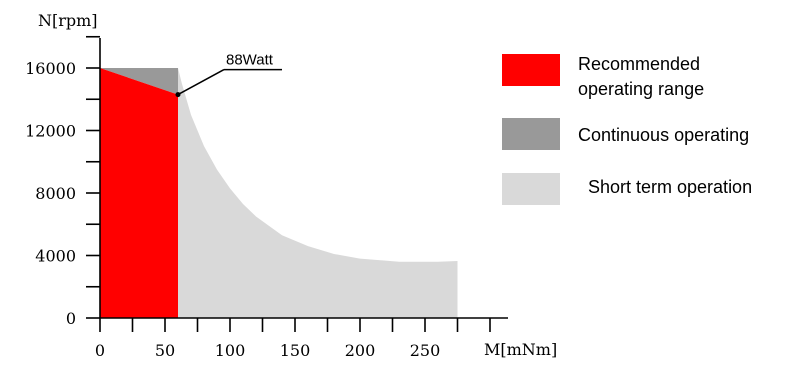 The width and height of the screenshot is (803, 365). What do you see at coordinates (531, 70) in the screenshot?
I see `legend-swatch-recommended` at bounding box center [531, 70].